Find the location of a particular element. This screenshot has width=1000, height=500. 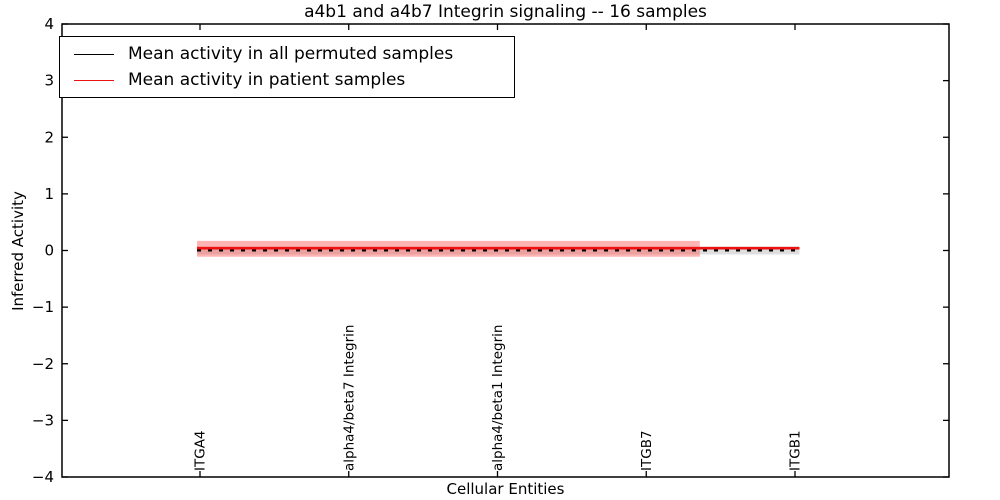

y-tick-label: 3 is located at coordinates (49, 81).